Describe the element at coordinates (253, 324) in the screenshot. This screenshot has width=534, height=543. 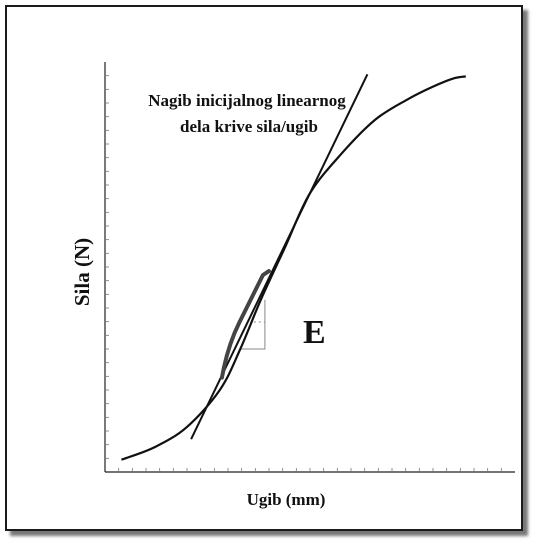
I see `slope-triangle` at that location.